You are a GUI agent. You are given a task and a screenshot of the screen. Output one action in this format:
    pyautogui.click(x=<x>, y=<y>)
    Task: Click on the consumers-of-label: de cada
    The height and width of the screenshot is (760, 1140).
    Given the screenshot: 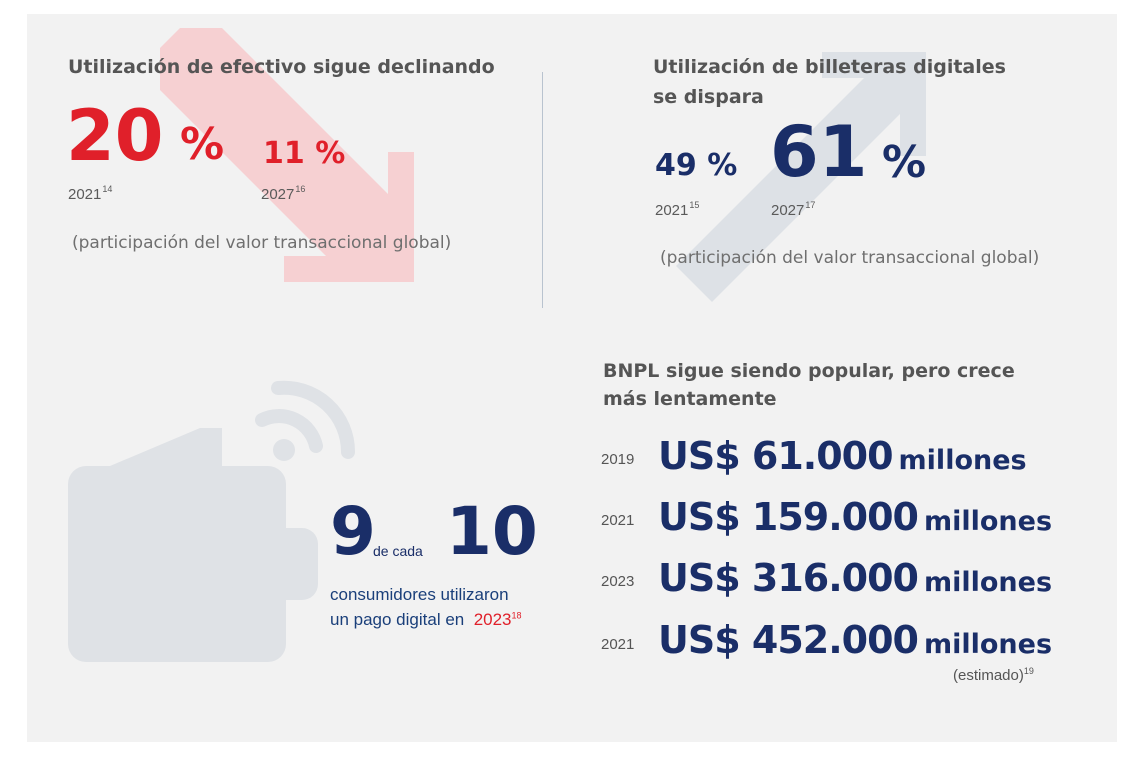 What is the action you would take?
    pyautogui.click(x=398, y=551)
    